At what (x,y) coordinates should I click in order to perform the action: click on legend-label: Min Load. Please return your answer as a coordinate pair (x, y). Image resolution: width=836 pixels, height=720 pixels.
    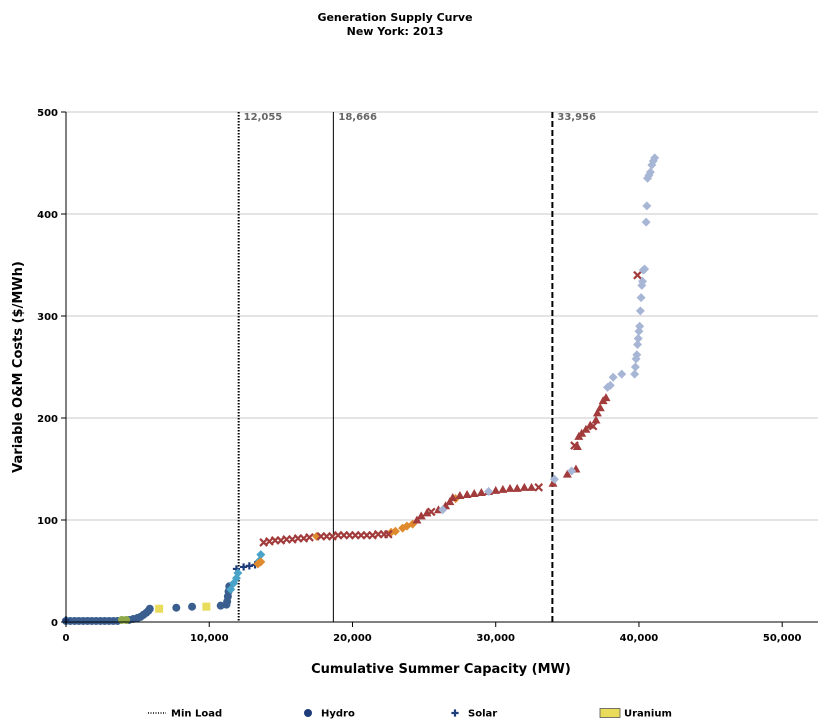
    Looking at the image, I should click on (196, 714).